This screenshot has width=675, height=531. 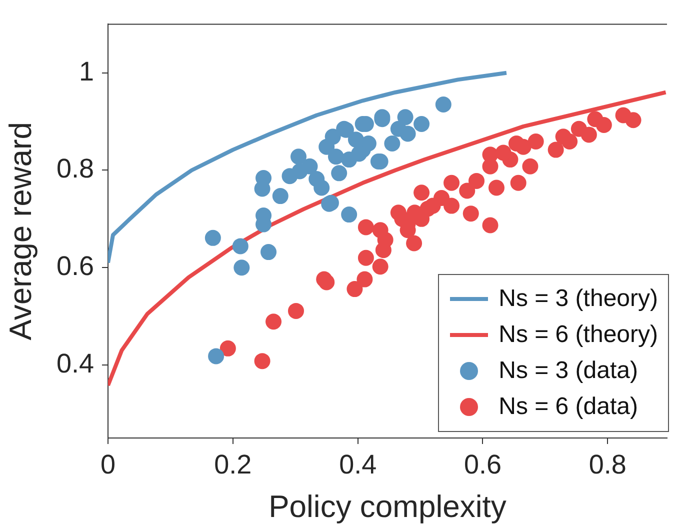 What do you see at coordinates (86, 71) in the screenshot?
I see `y-tick-label: 1` at bounding box center [86, 71].